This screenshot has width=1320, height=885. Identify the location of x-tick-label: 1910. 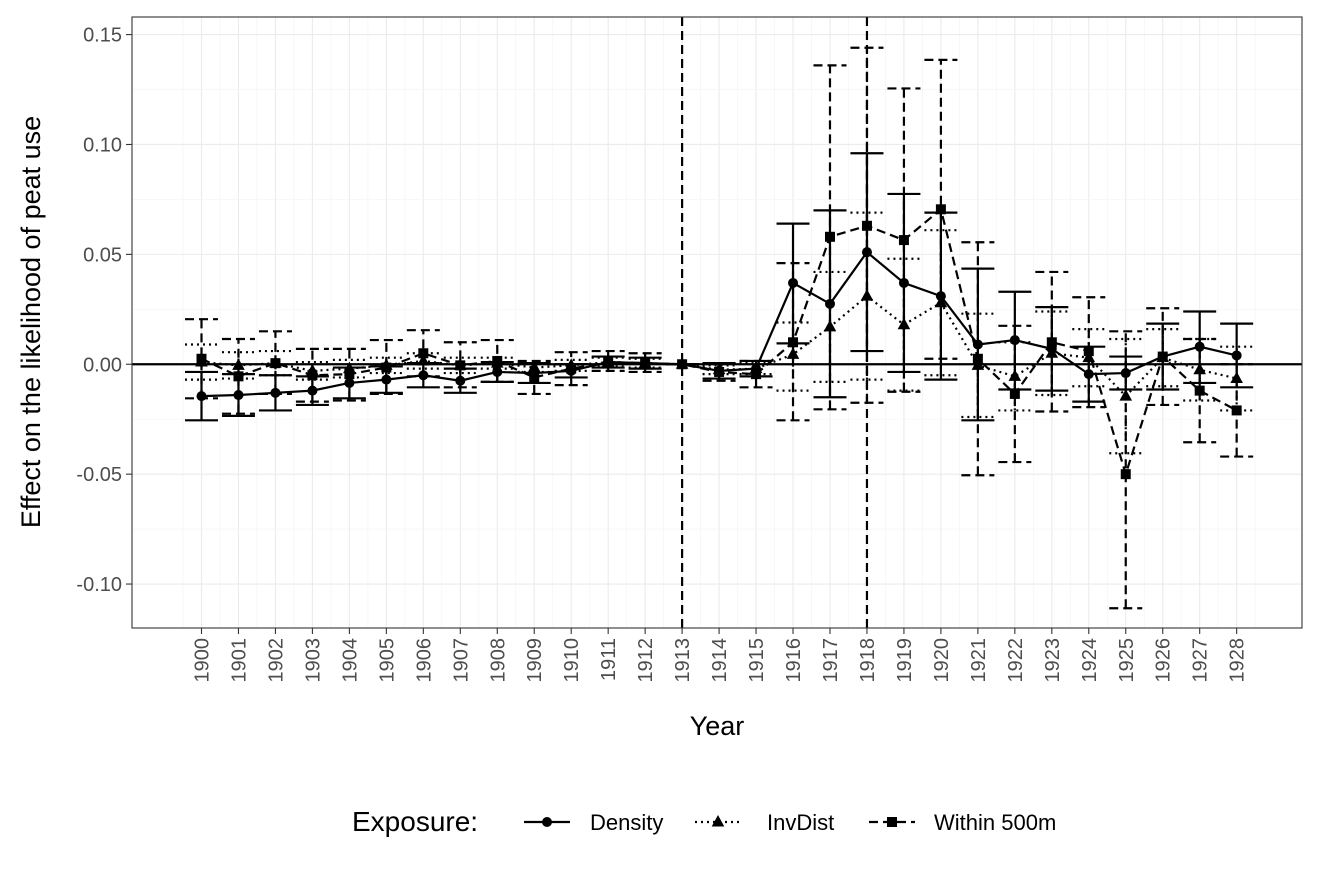
(572, 660).